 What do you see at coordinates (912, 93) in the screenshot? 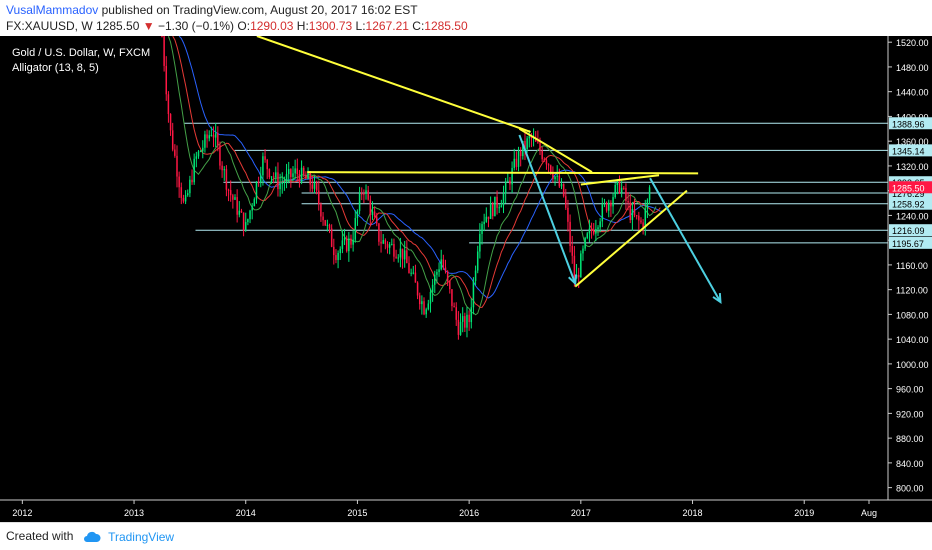
I see `y-tick-label: 1440.00` at bounding box center [912, 93].